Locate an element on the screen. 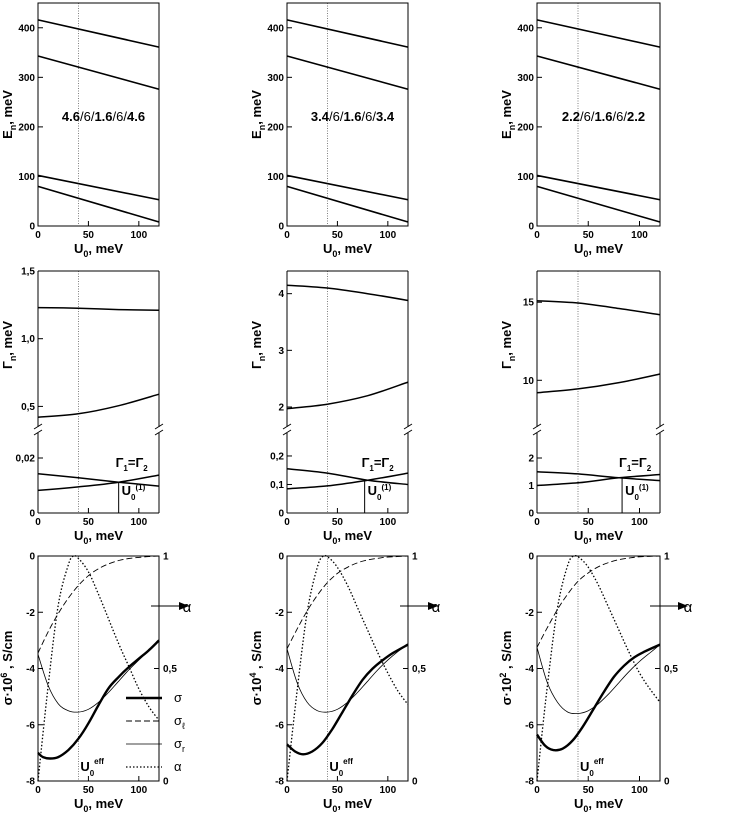 The width and height of the screenshot is (747, 829). y-tick-label: -4 is located at coordinates (529, 669).